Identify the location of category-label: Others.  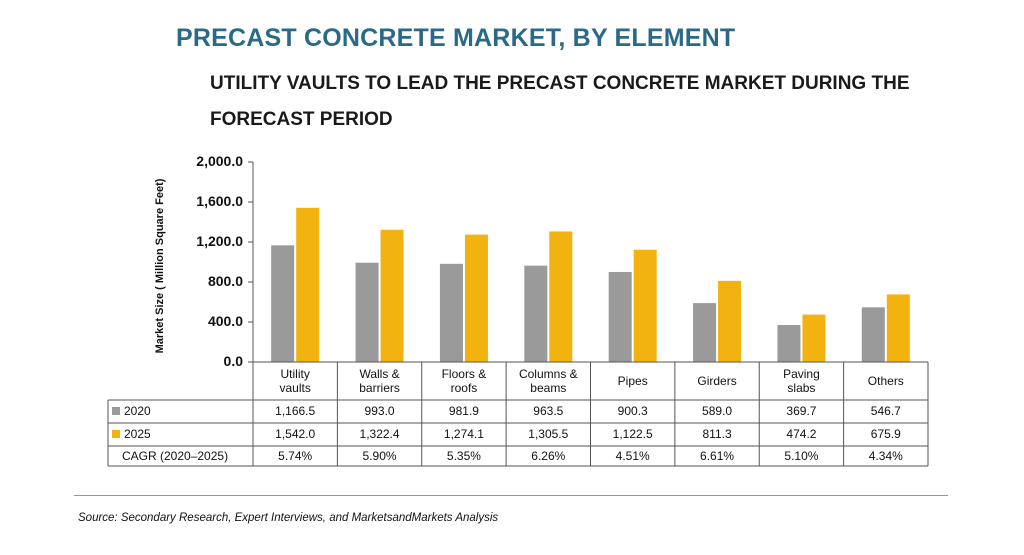
(885, 381).